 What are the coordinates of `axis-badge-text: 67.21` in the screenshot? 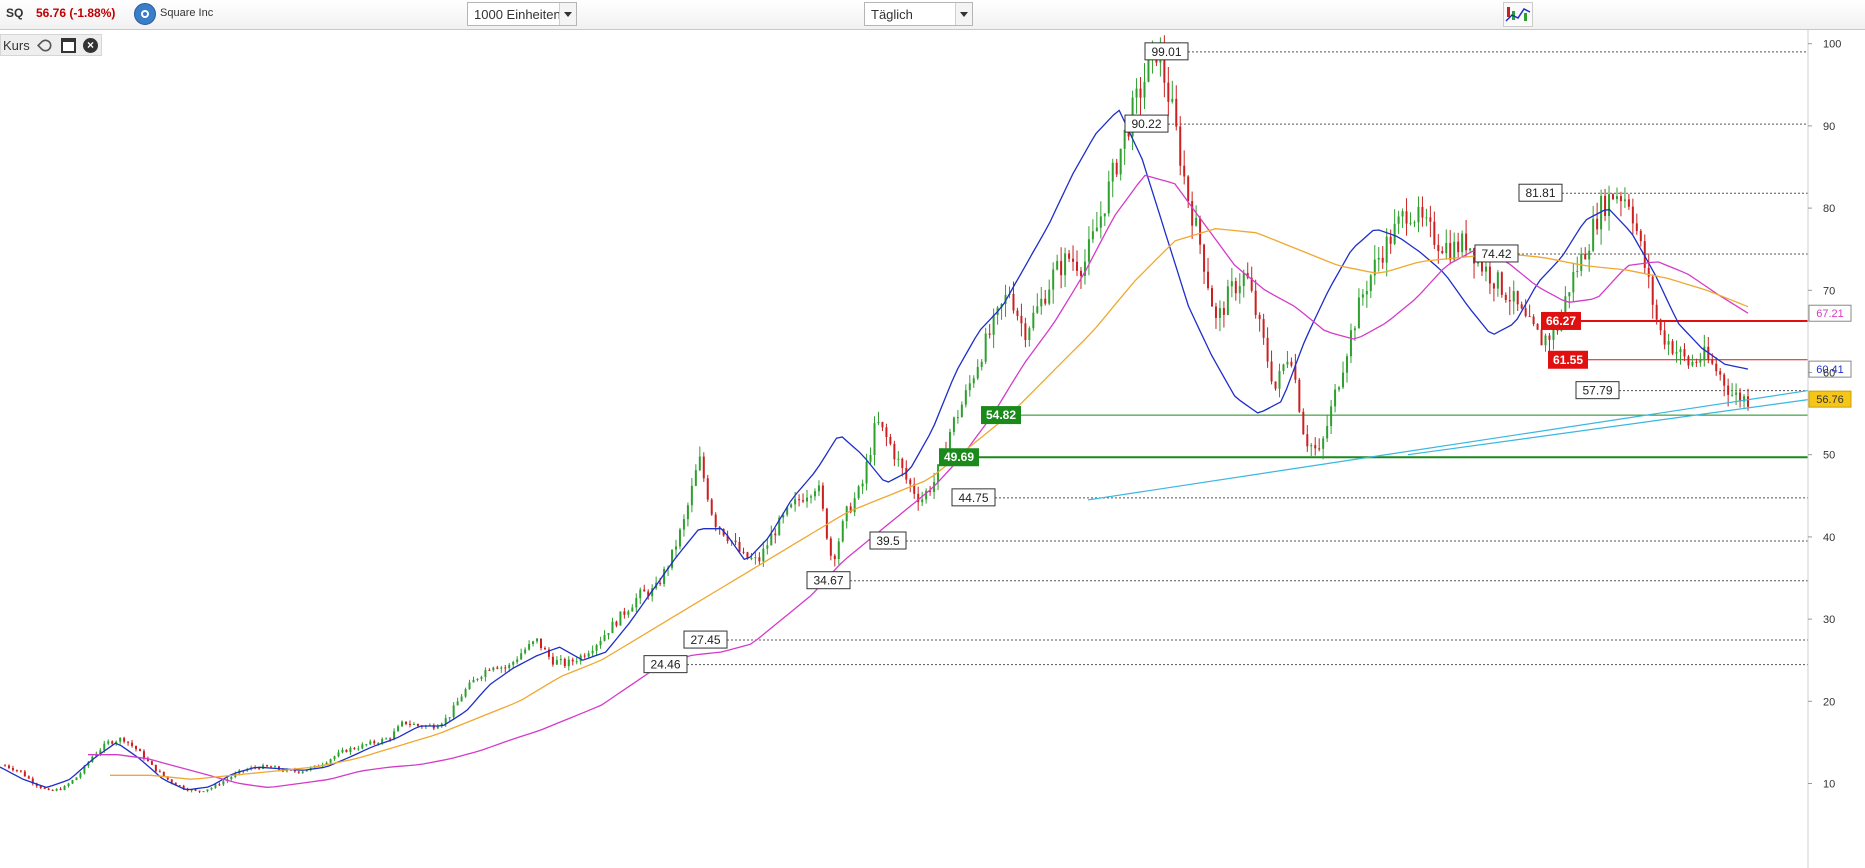 It's located at (1830, 314).